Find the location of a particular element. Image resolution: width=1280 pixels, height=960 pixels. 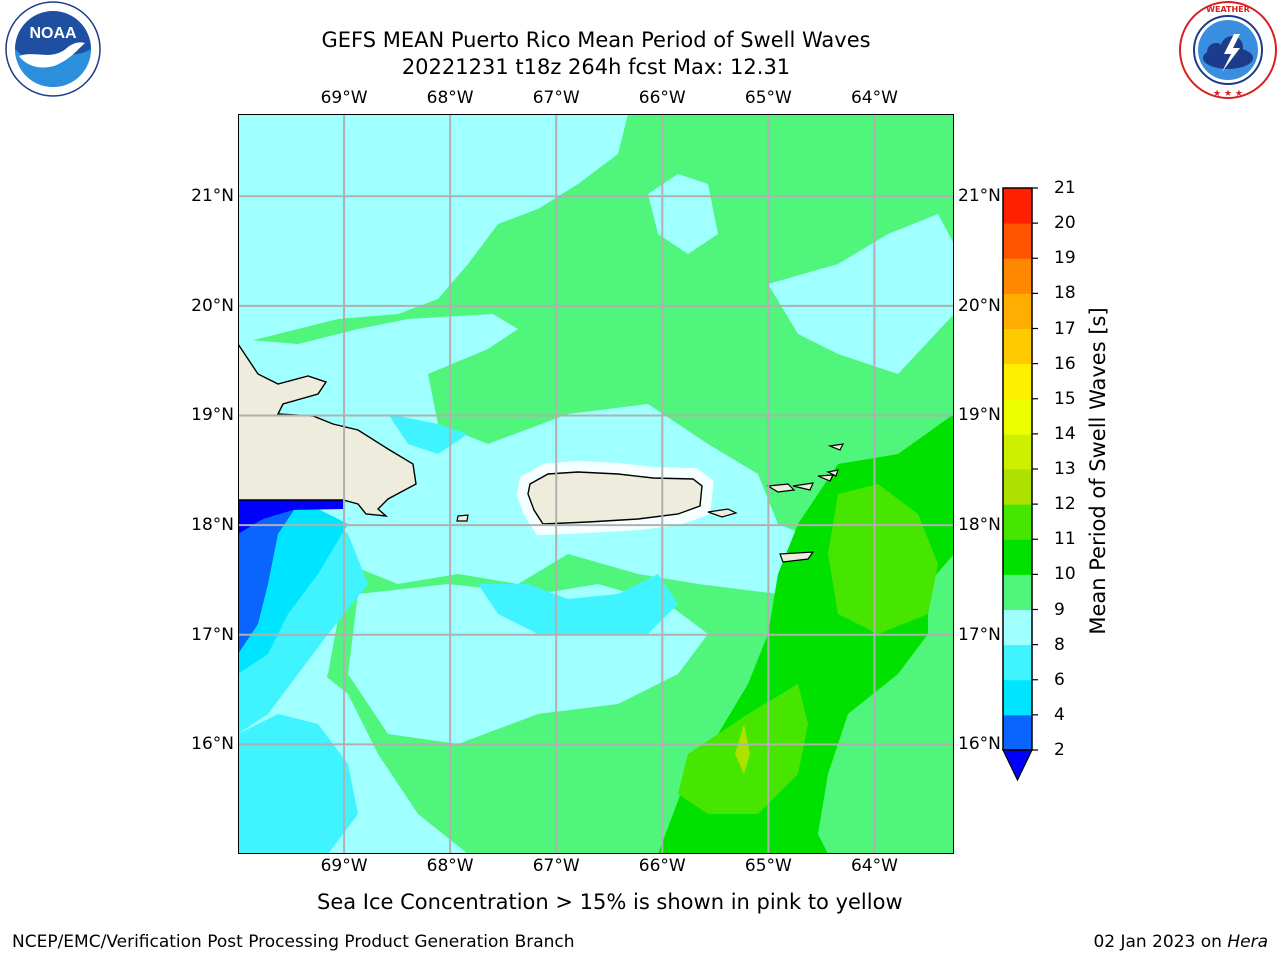

colorbar-level-label: 14 is located at coordinates (1065, 433).